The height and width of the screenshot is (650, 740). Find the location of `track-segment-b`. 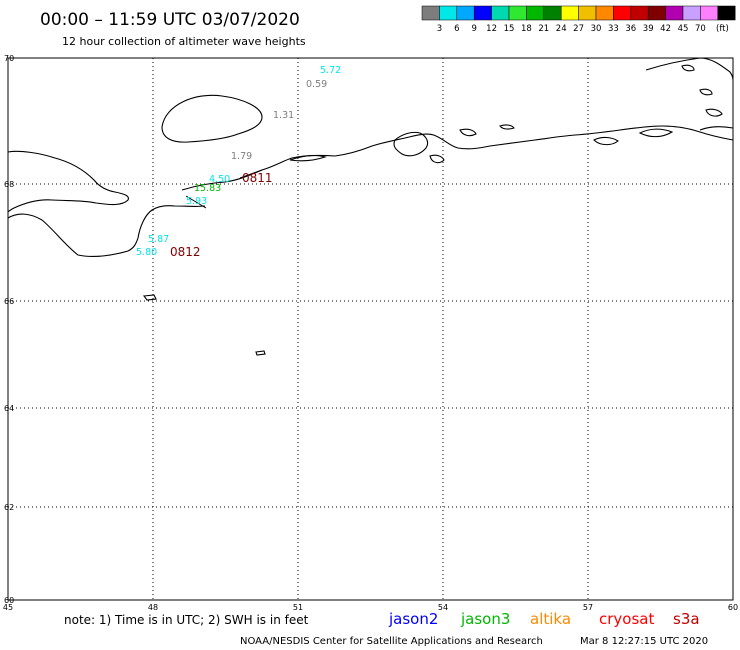

track-segment-b is located at coordinates (251, 174).